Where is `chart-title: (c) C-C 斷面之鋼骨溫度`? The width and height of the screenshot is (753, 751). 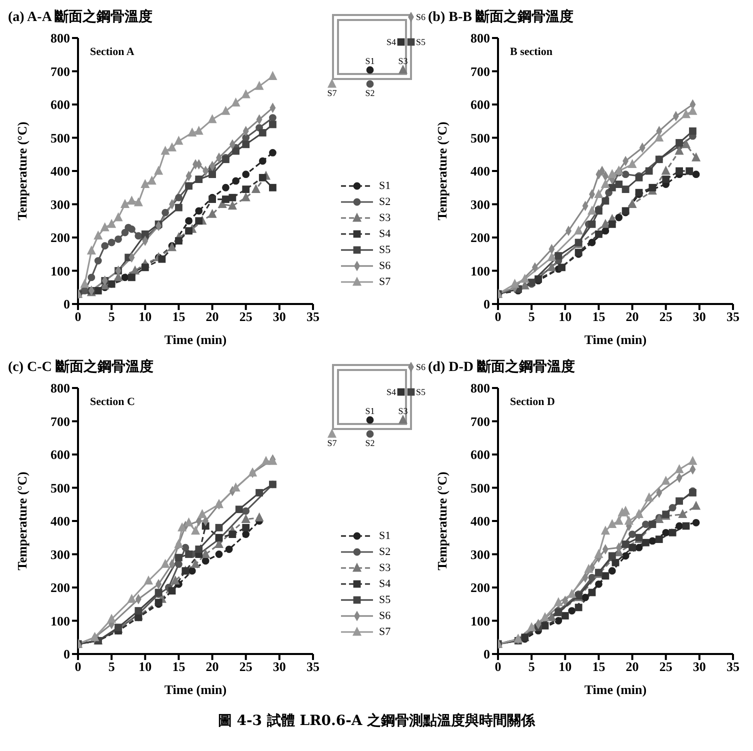
chart-title: (c) C-C 斷面之鋼骨溫度 is located at coordinates (81, 367).